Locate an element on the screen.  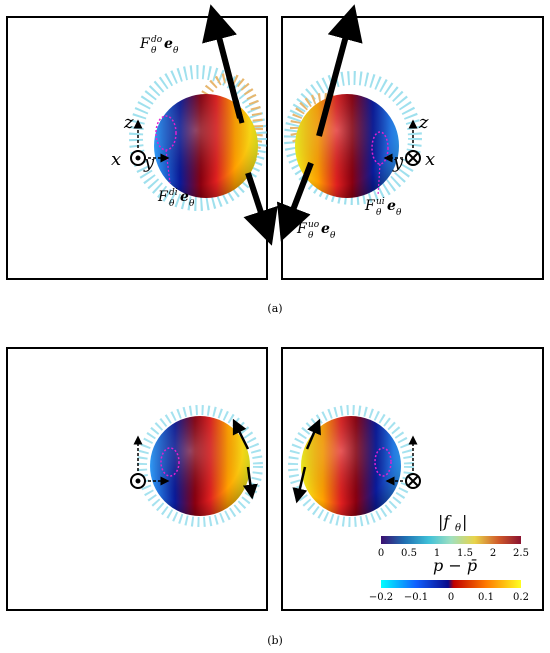
colorbar-f-ticks: 0 0.5 1 1.5 2 2.5 is located at coordinates (453, 553).